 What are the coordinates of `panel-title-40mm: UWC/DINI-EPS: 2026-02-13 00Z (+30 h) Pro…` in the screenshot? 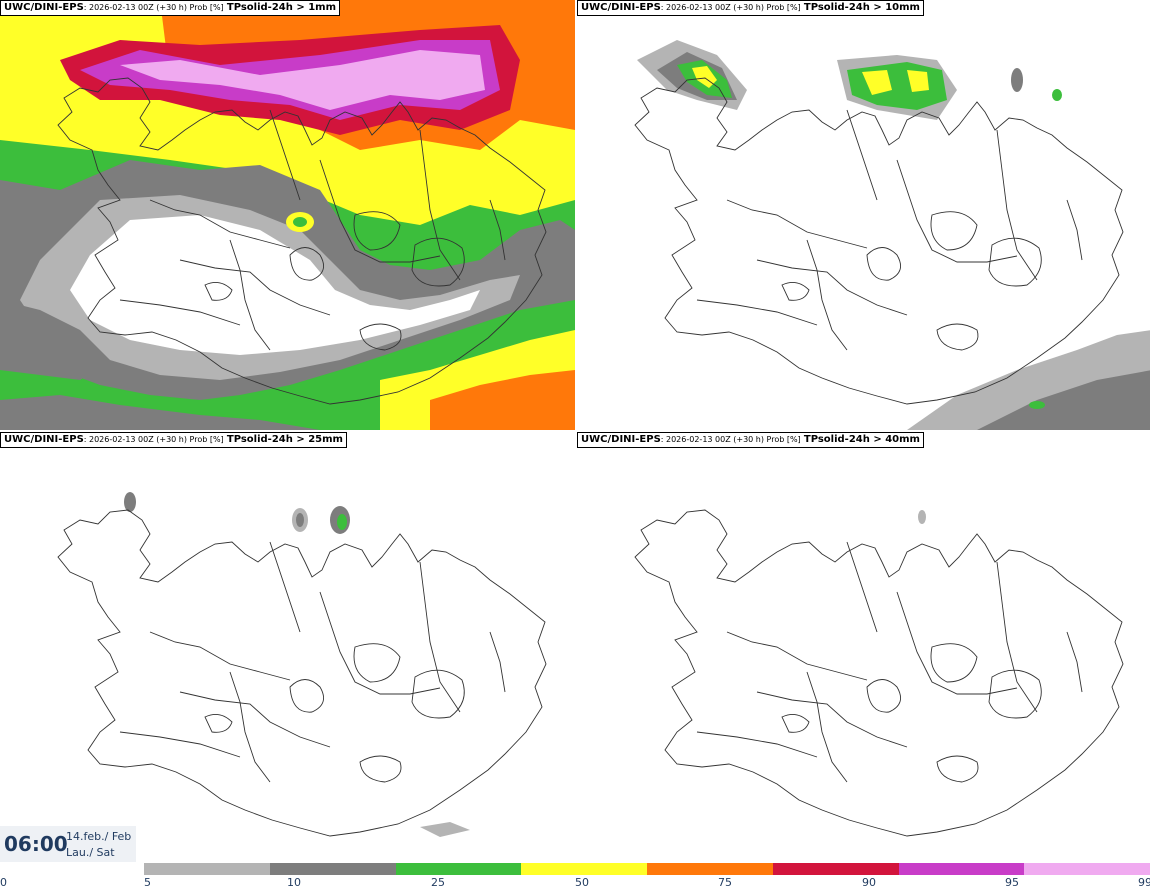 It's located at (750, 440).